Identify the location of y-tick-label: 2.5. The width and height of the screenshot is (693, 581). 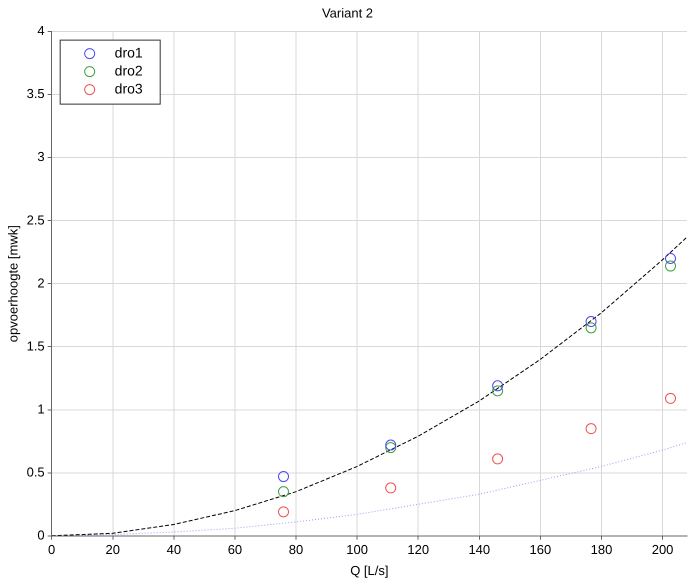
(35, 220).